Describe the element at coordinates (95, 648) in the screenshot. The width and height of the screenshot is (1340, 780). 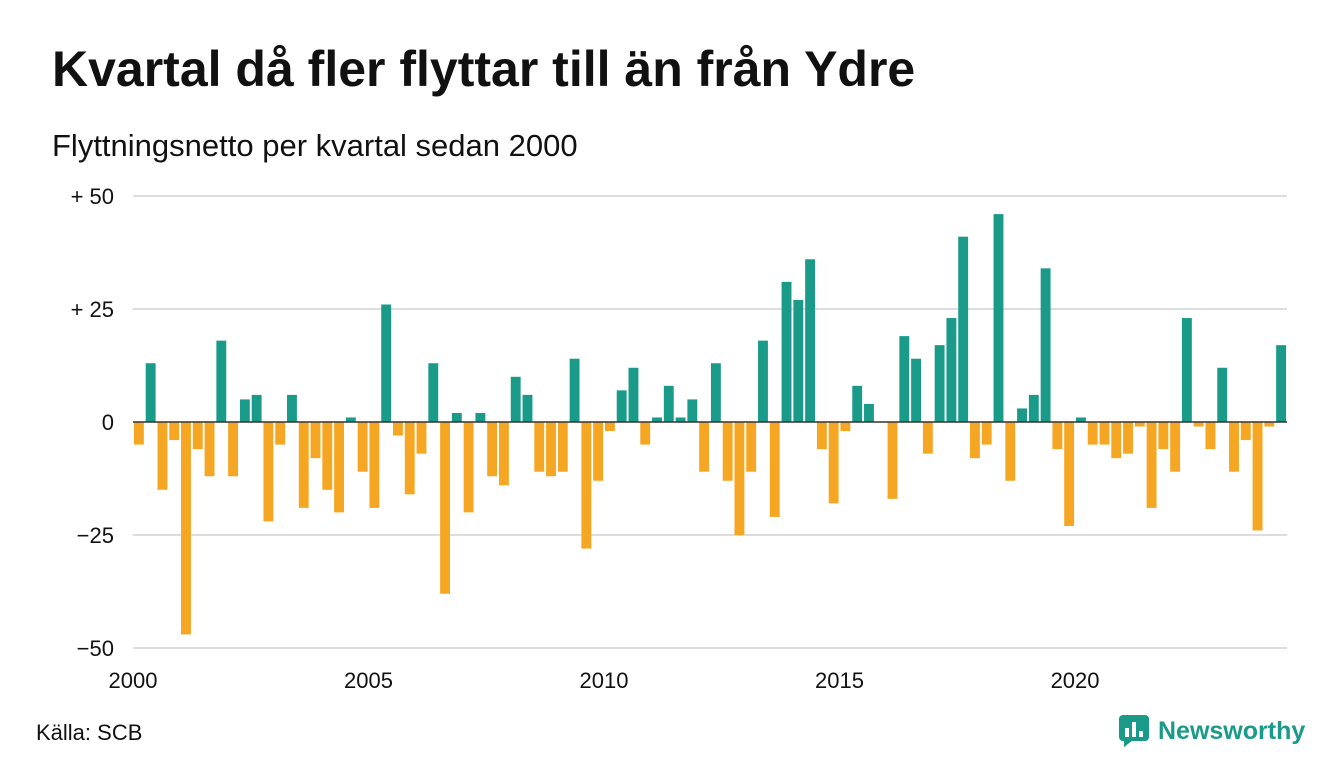
I see `y-tick-label: −50` at that location.